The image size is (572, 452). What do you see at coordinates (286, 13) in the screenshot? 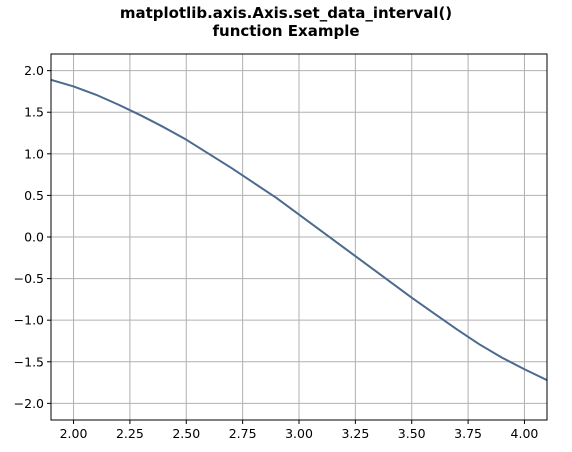
I see `chart-title-line-1: matplotlib.axis.Axis.set_data_interval()` at bounding box center [286, 13].